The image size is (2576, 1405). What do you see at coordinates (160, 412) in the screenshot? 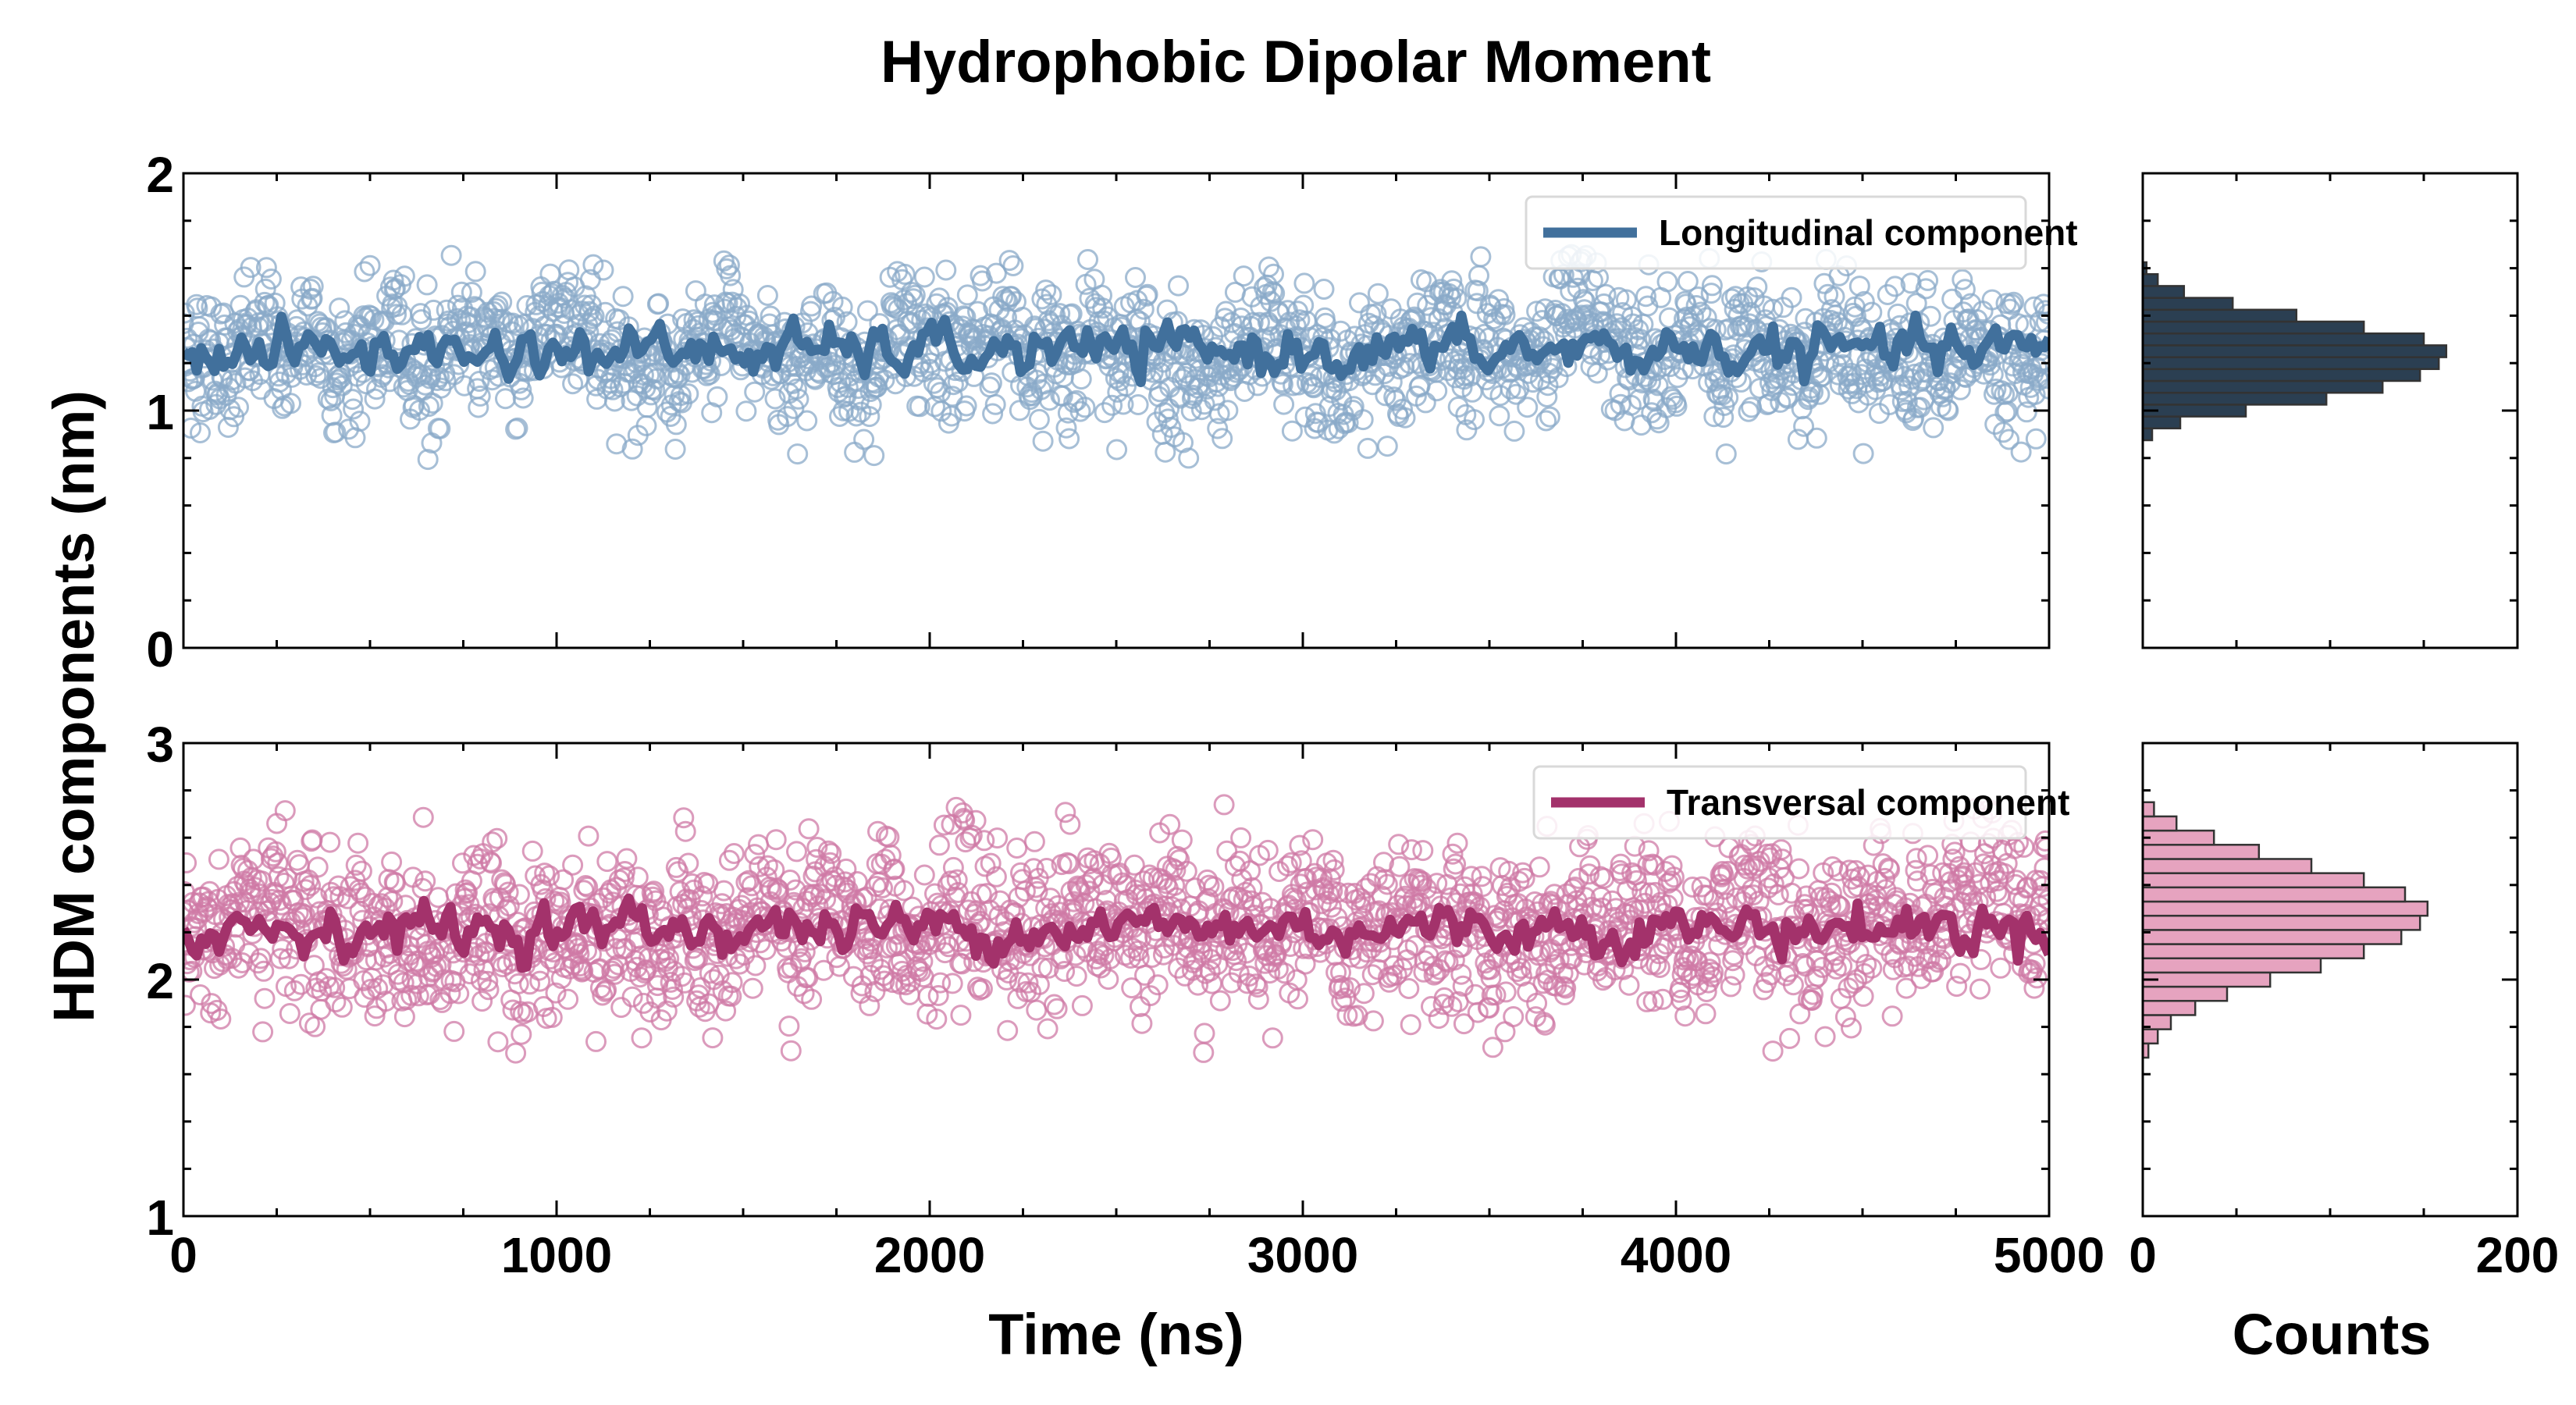
I see `longitudinal-y-tick-label: 1` at bounding box center [160, 412].